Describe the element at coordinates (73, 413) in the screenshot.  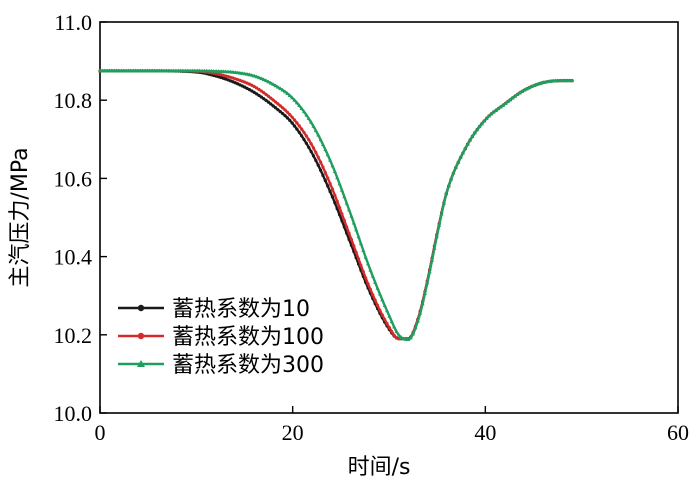
I see `y-tick-label: 10.0` at that location.